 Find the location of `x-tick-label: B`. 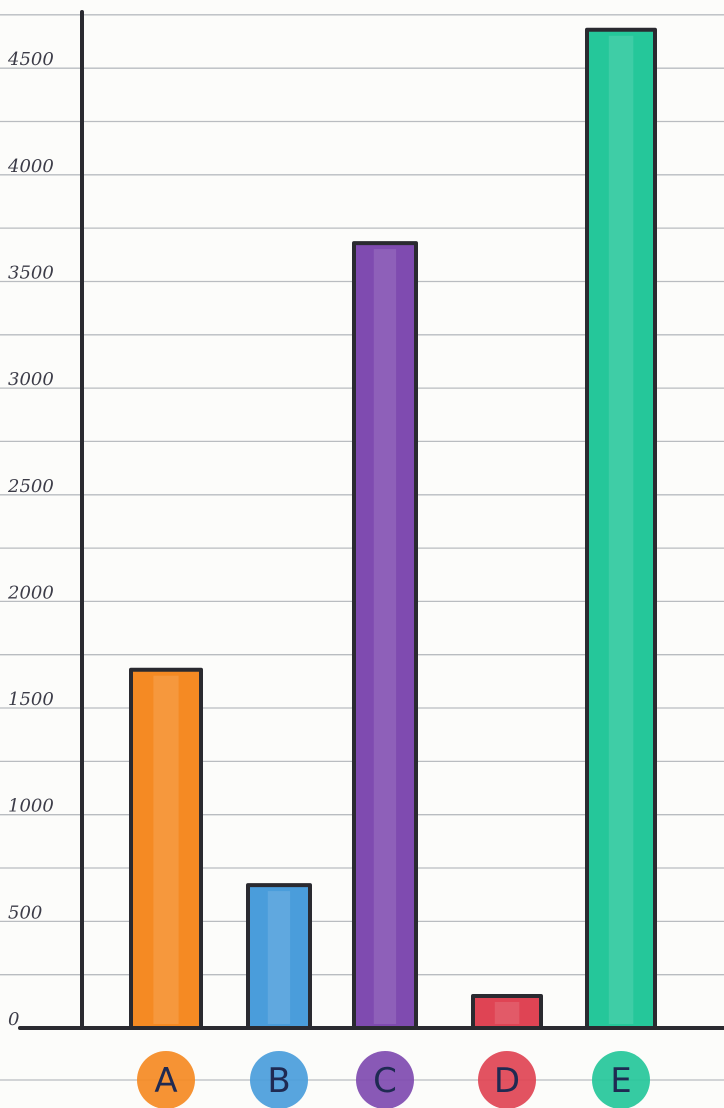

x-tick-label: B is located at coordinates (278, 1081).